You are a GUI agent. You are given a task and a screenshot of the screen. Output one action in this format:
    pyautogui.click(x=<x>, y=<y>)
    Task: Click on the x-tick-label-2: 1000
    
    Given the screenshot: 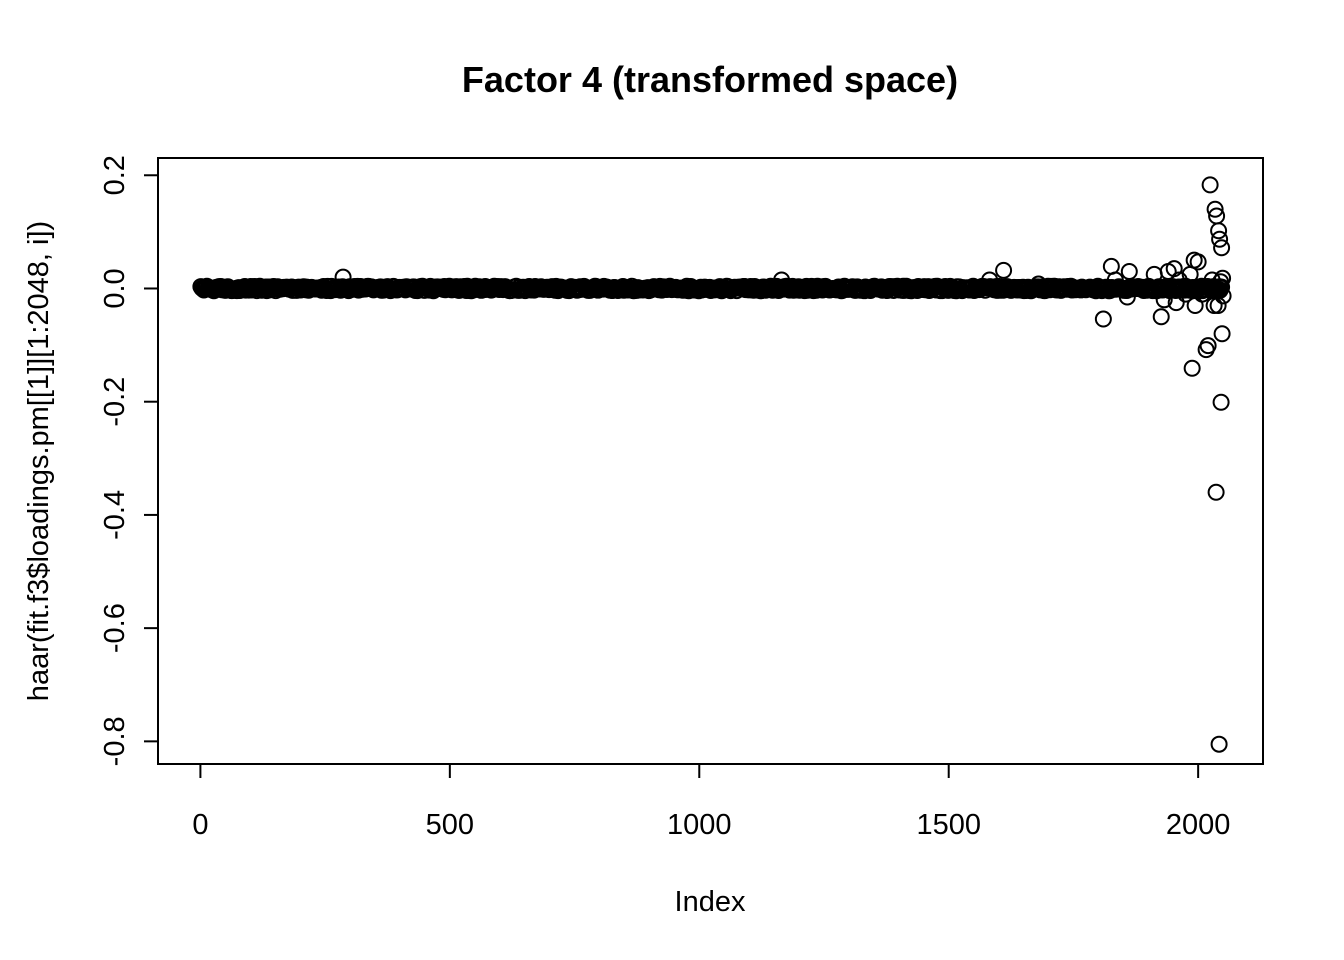 What is the action you would take?
    pyautogui.click(x=699, y=825)
    